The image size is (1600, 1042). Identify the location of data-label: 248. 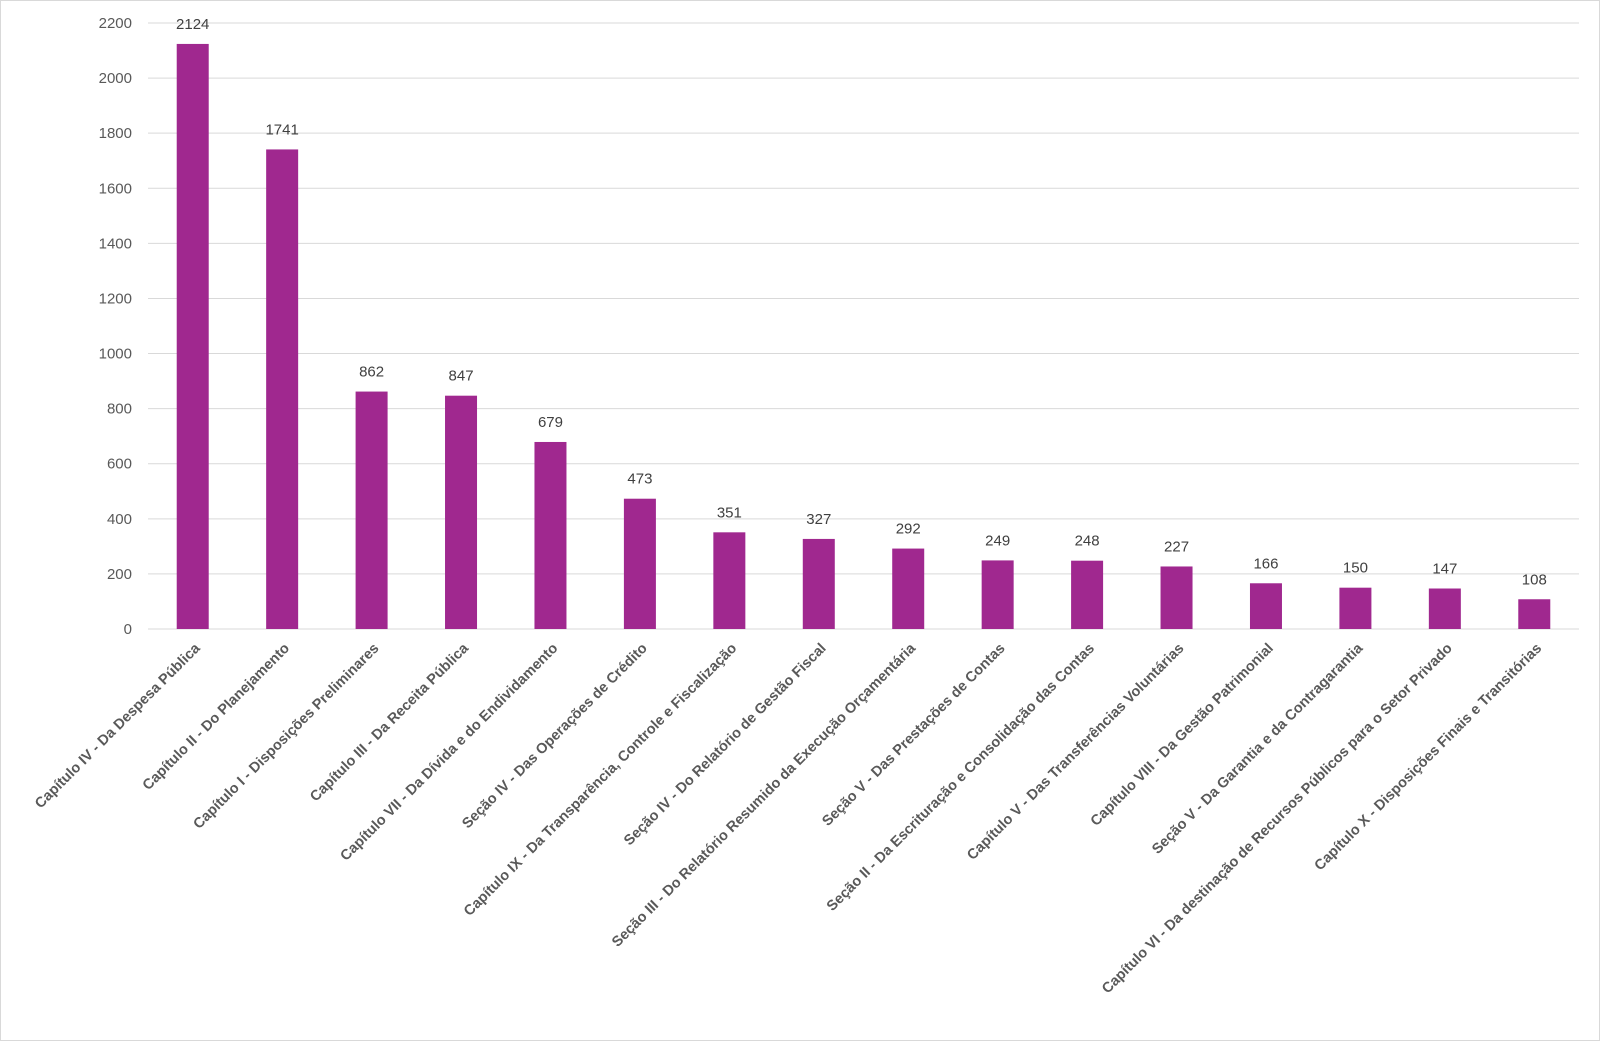
(1087, 541).